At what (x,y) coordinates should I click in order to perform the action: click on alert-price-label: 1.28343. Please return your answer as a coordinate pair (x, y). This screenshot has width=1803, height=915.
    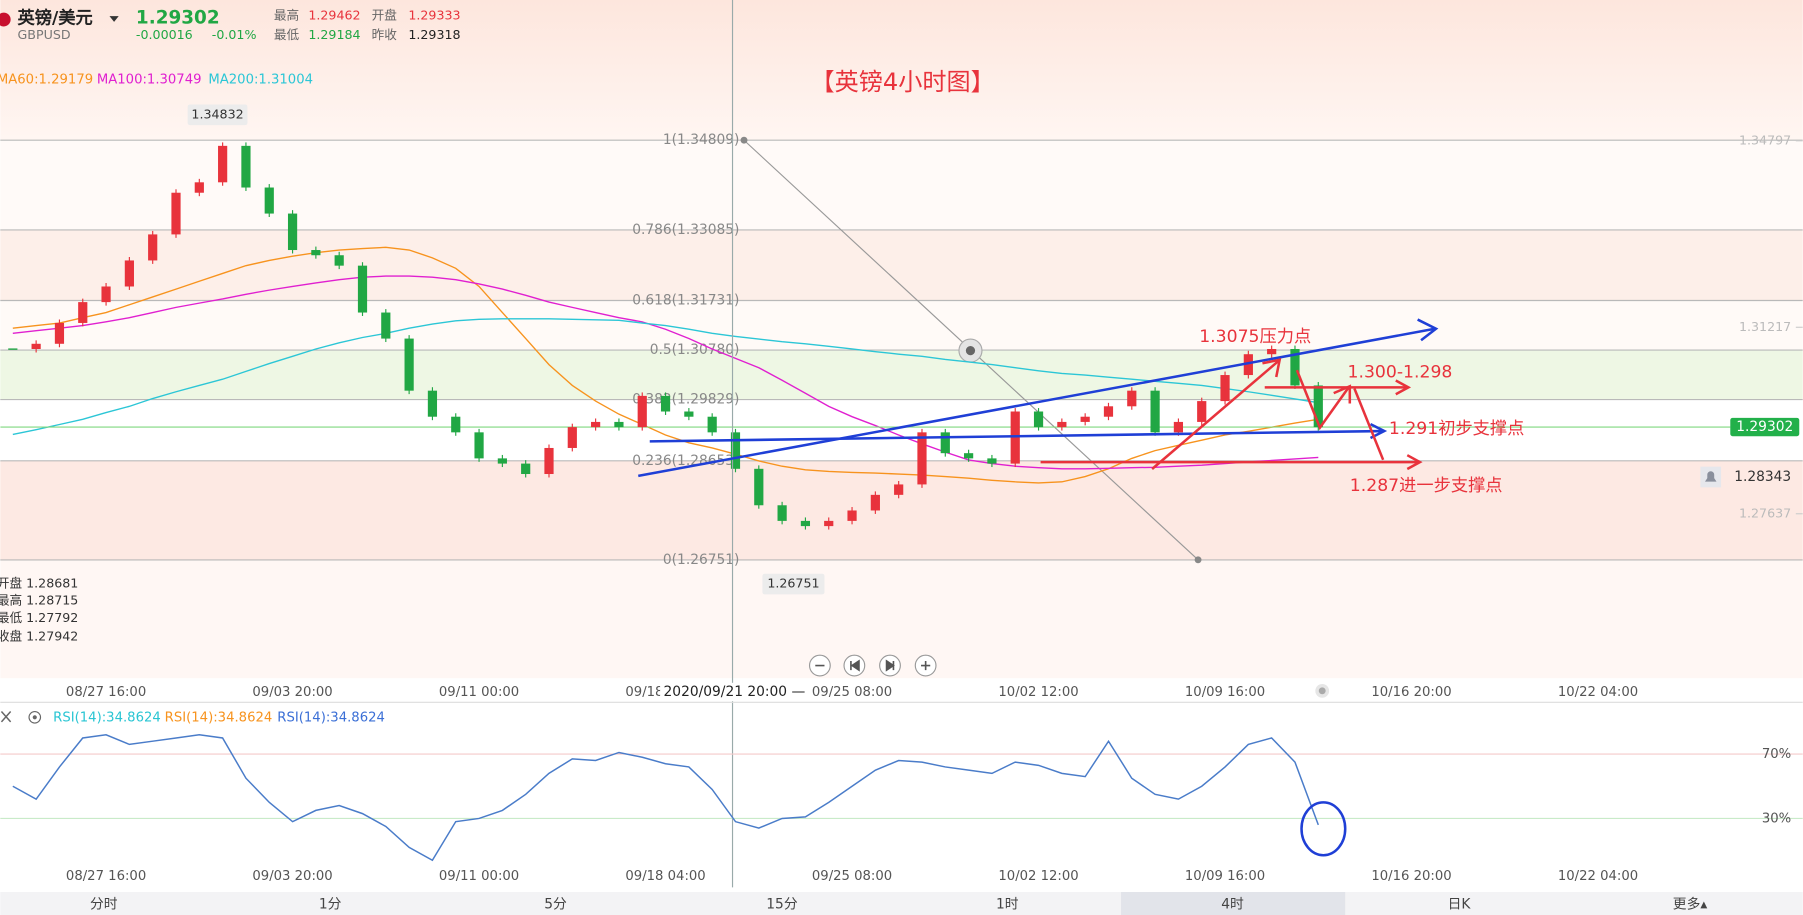
    Looking at the image, I should click on (1762, 477).